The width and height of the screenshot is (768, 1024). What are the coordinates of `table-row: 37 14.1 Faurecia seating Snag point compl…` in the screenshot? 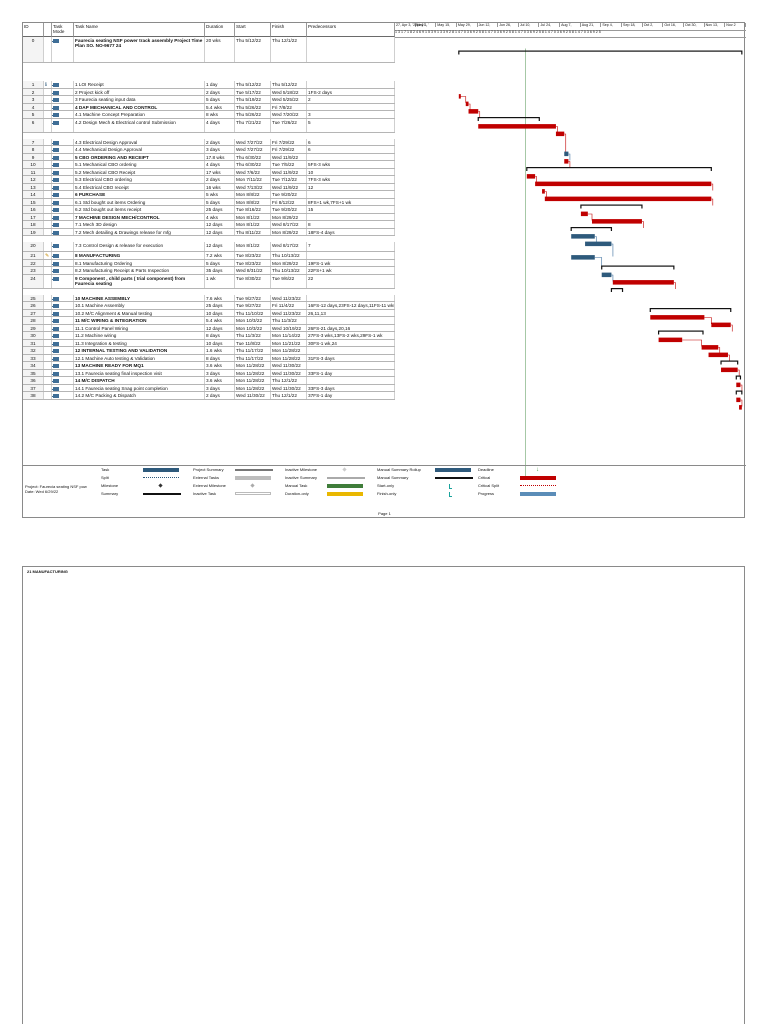 It's located at (209, 388).